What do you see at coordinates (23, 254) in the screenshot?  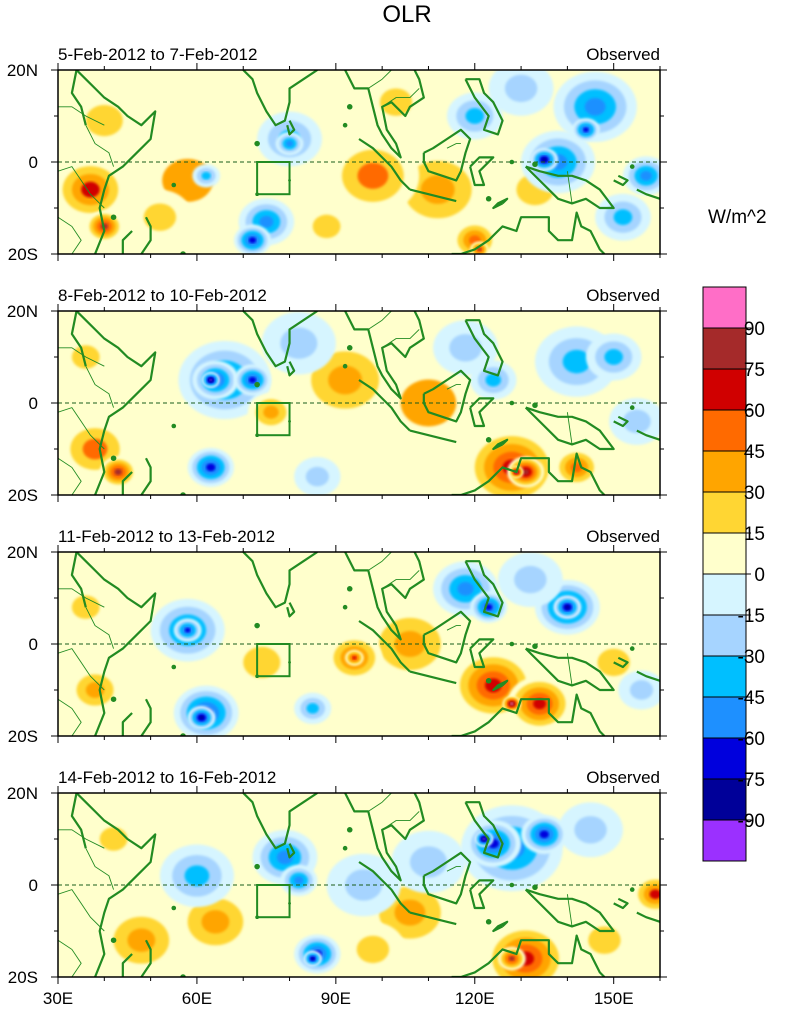 I see `lat-label: 20S` at bounding box center [23, 254].